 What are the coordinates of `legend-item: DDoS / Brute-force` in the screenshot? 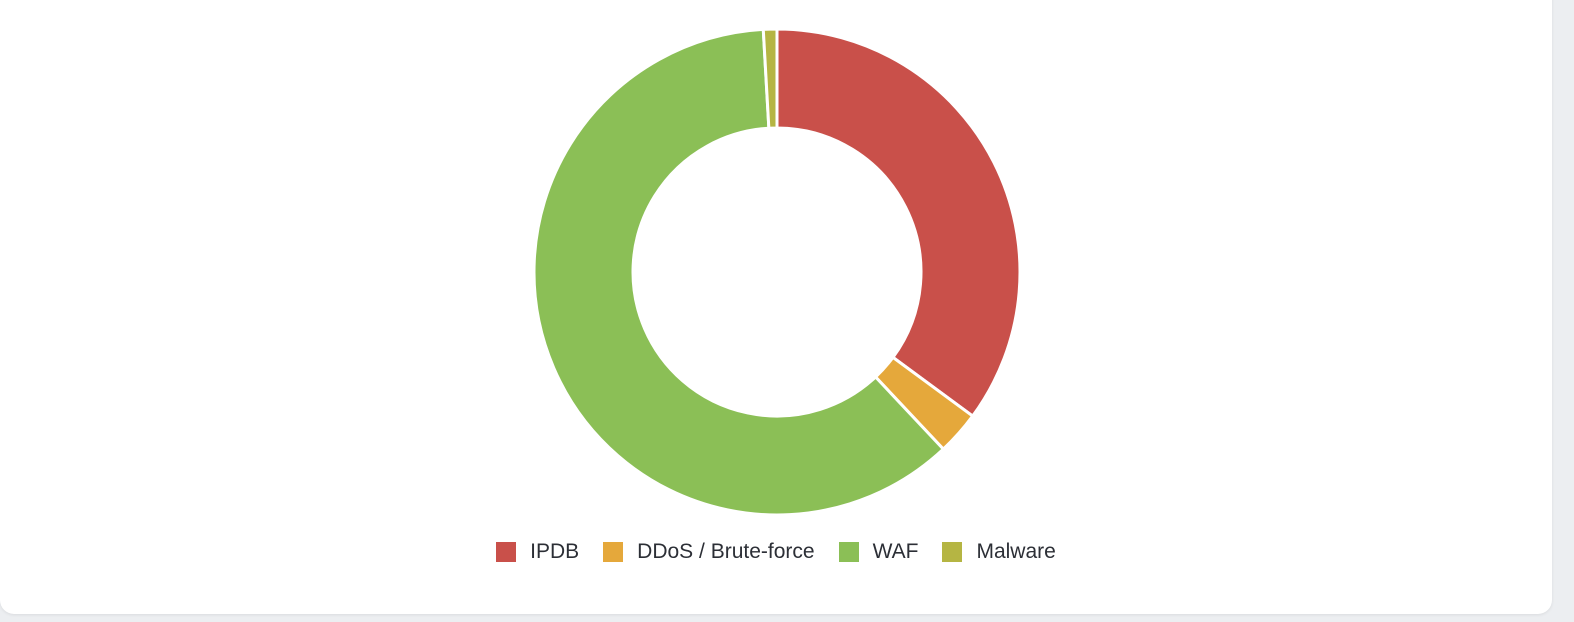 It's located at (709, 552).